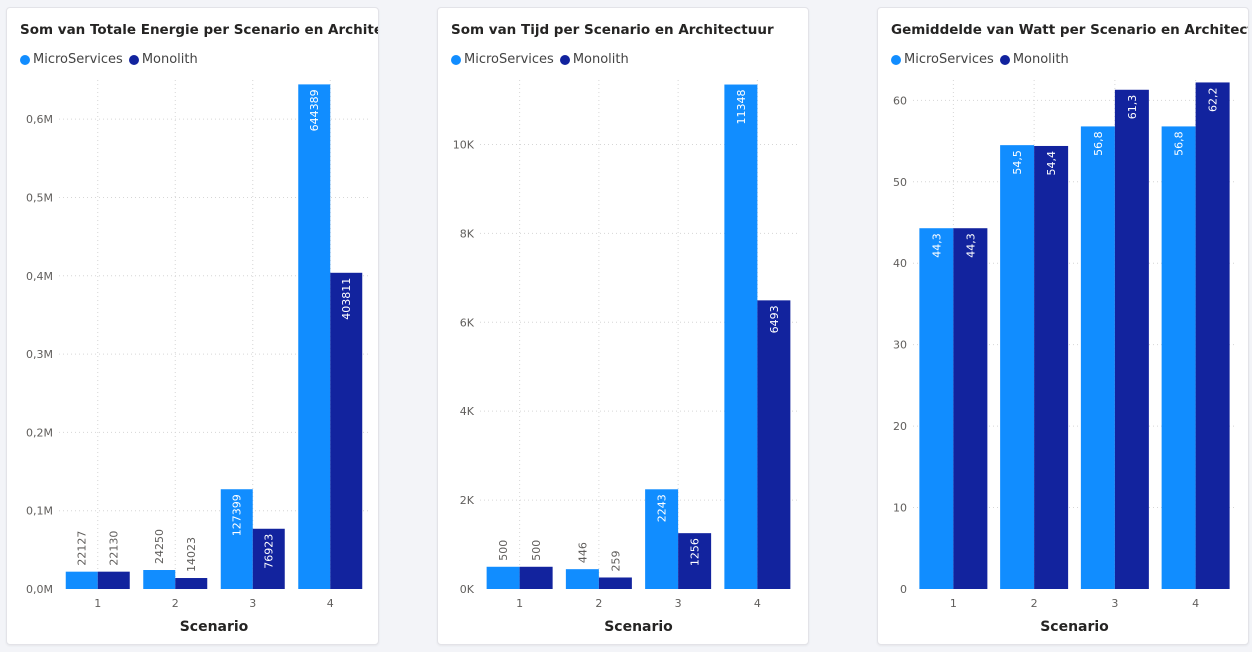  I want to click on y-tick-label: 0,4M, so click(39, 276).